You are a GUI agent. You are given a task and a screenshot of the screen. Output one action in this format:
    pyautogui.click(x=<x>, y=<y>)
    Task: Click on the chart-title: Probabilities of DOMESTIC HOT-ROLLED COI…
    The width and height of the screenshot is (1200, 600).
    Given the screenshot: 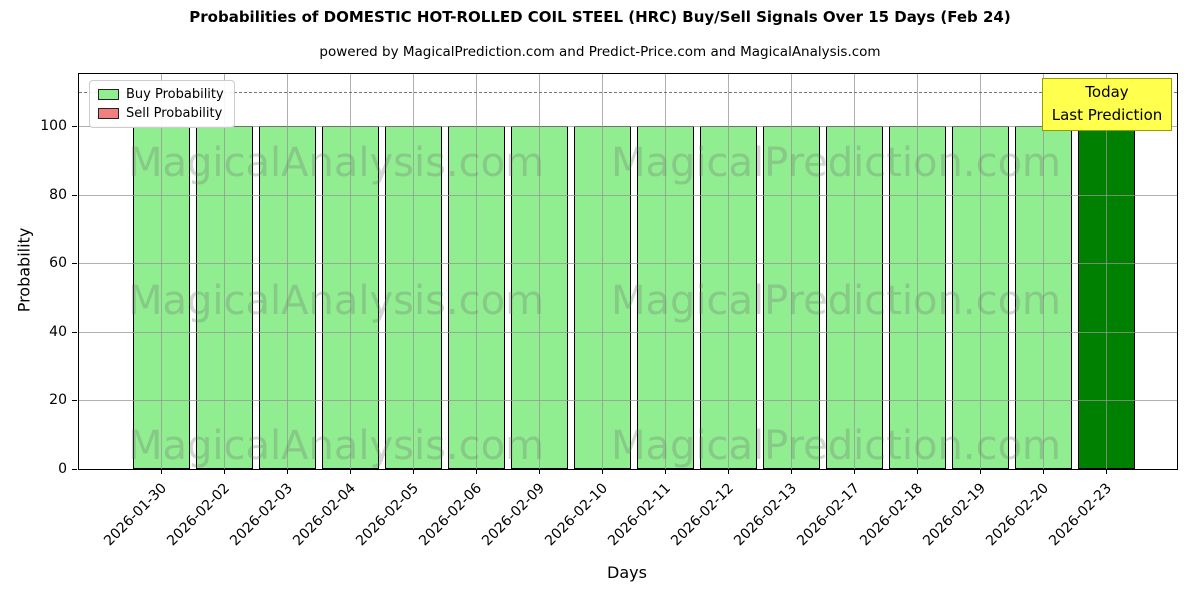 What is the action you would take?
    pyautogui.click(x=600, y=17)
    